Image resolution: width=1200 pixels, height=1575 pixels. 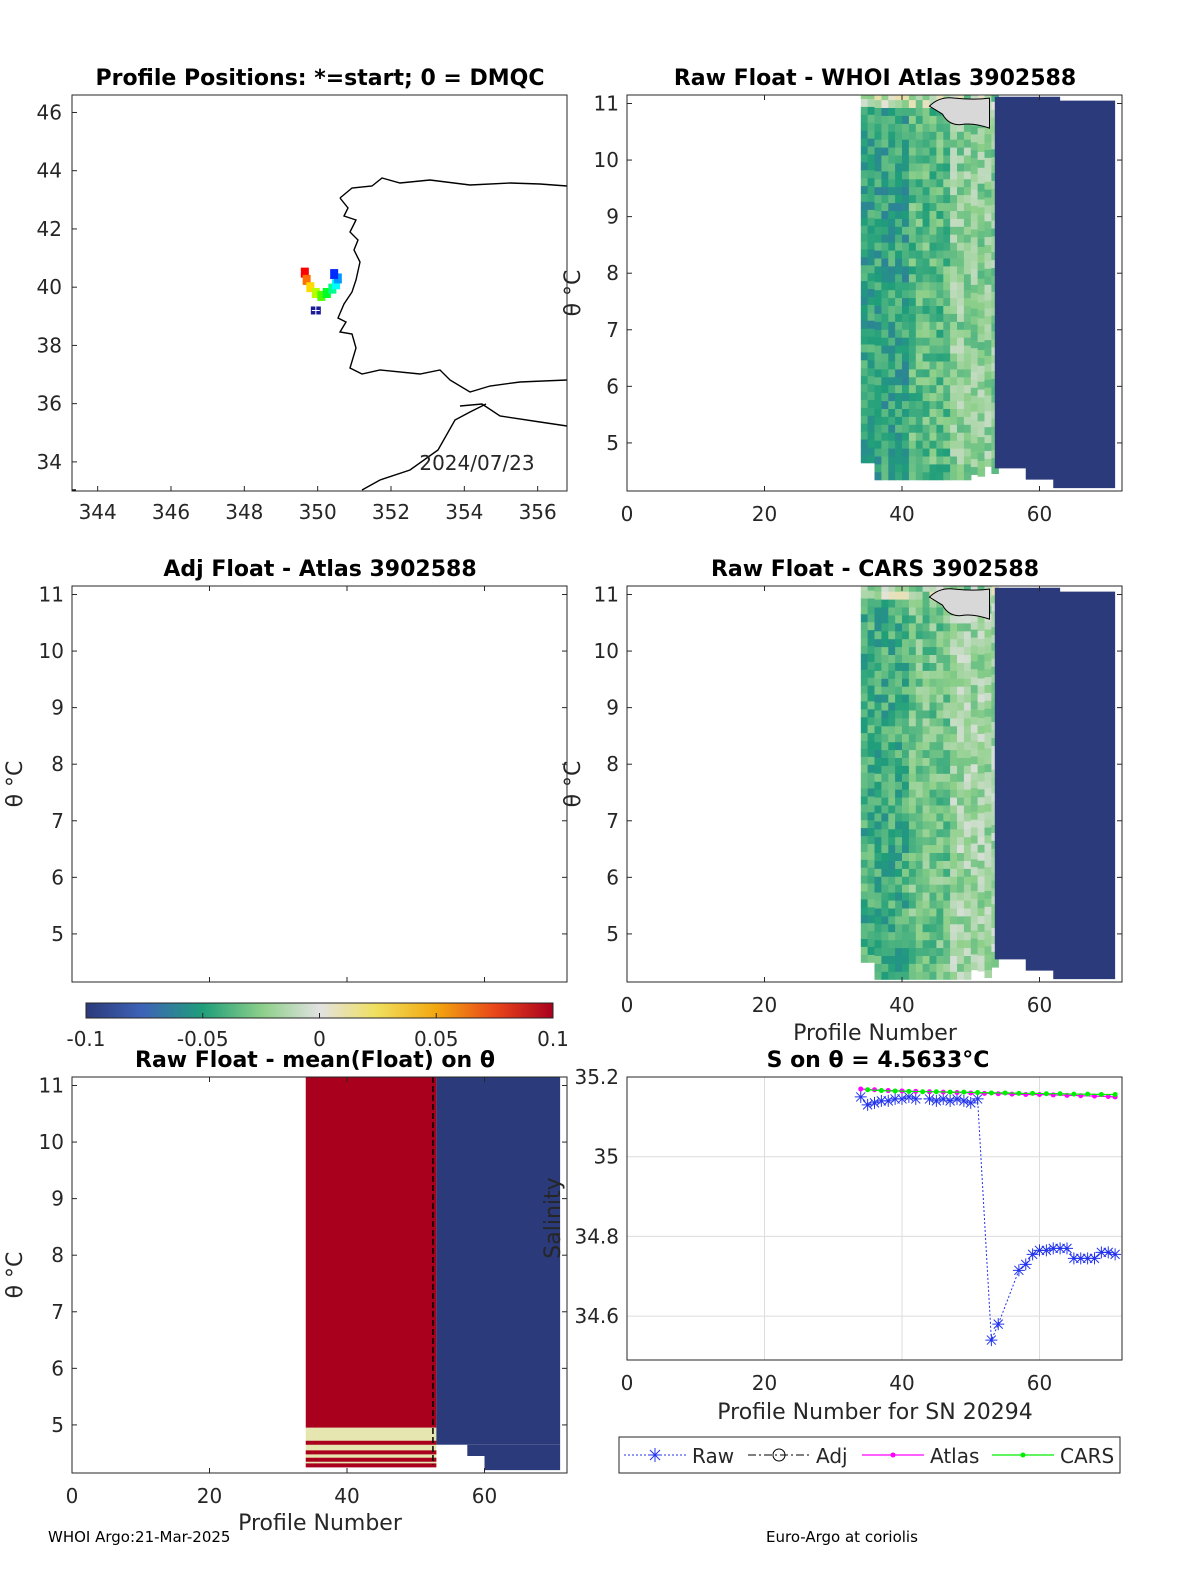 What do you see at coordinates (203, 1039) in the screenshot?
I see `colorbar-tick-label: -0.05` at bounding box center [203, 1039].